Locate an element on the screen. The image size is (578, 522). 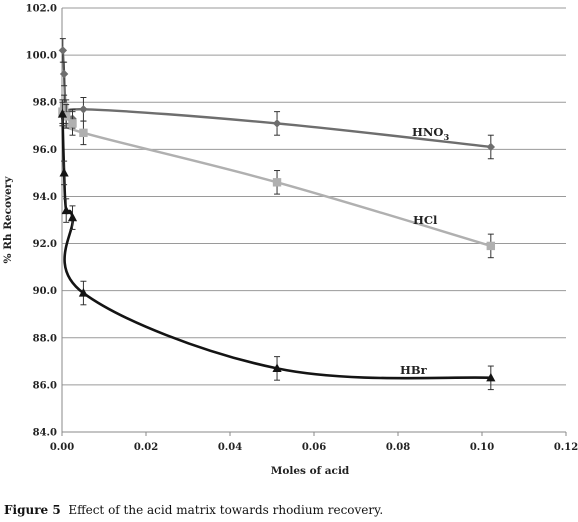
y-tick-label: 86.0 is located at coordinates (45, 385).